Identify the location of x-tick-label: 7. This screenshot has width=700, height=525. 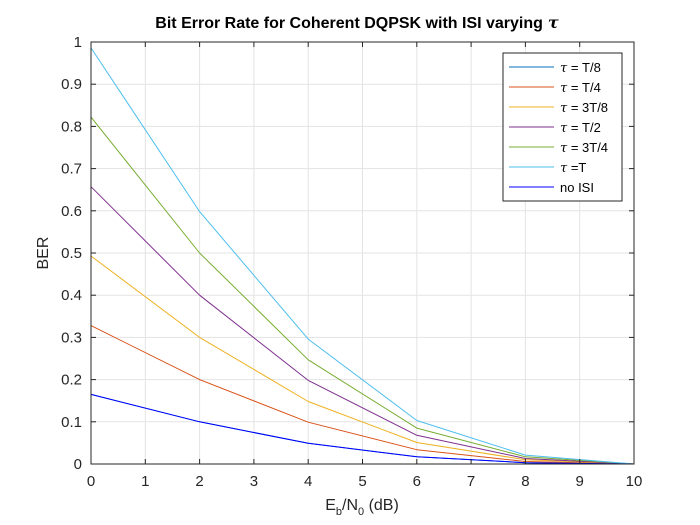
(471, 481).